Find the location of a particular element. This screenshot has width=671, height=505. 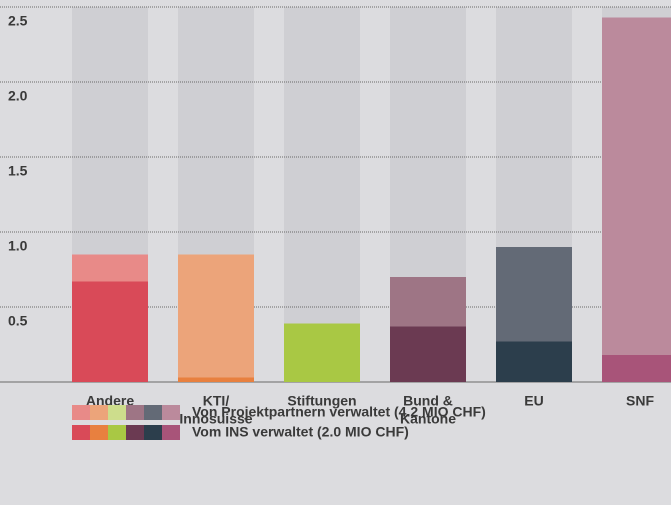

y-tick-label: 1.5 is located at coordinates (18, 171).